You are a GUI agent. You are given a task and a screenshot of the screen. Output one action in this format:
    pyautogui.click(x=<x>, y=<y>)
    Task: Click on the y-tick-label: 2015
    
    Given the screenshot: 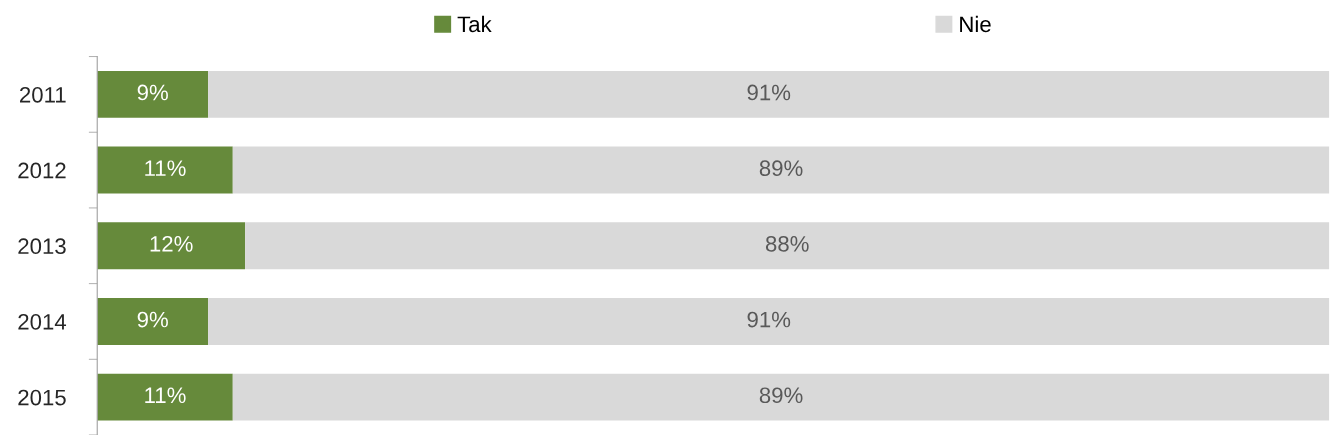 What is the action you would take?
    pyautogui.click(x=42, y=397)
    